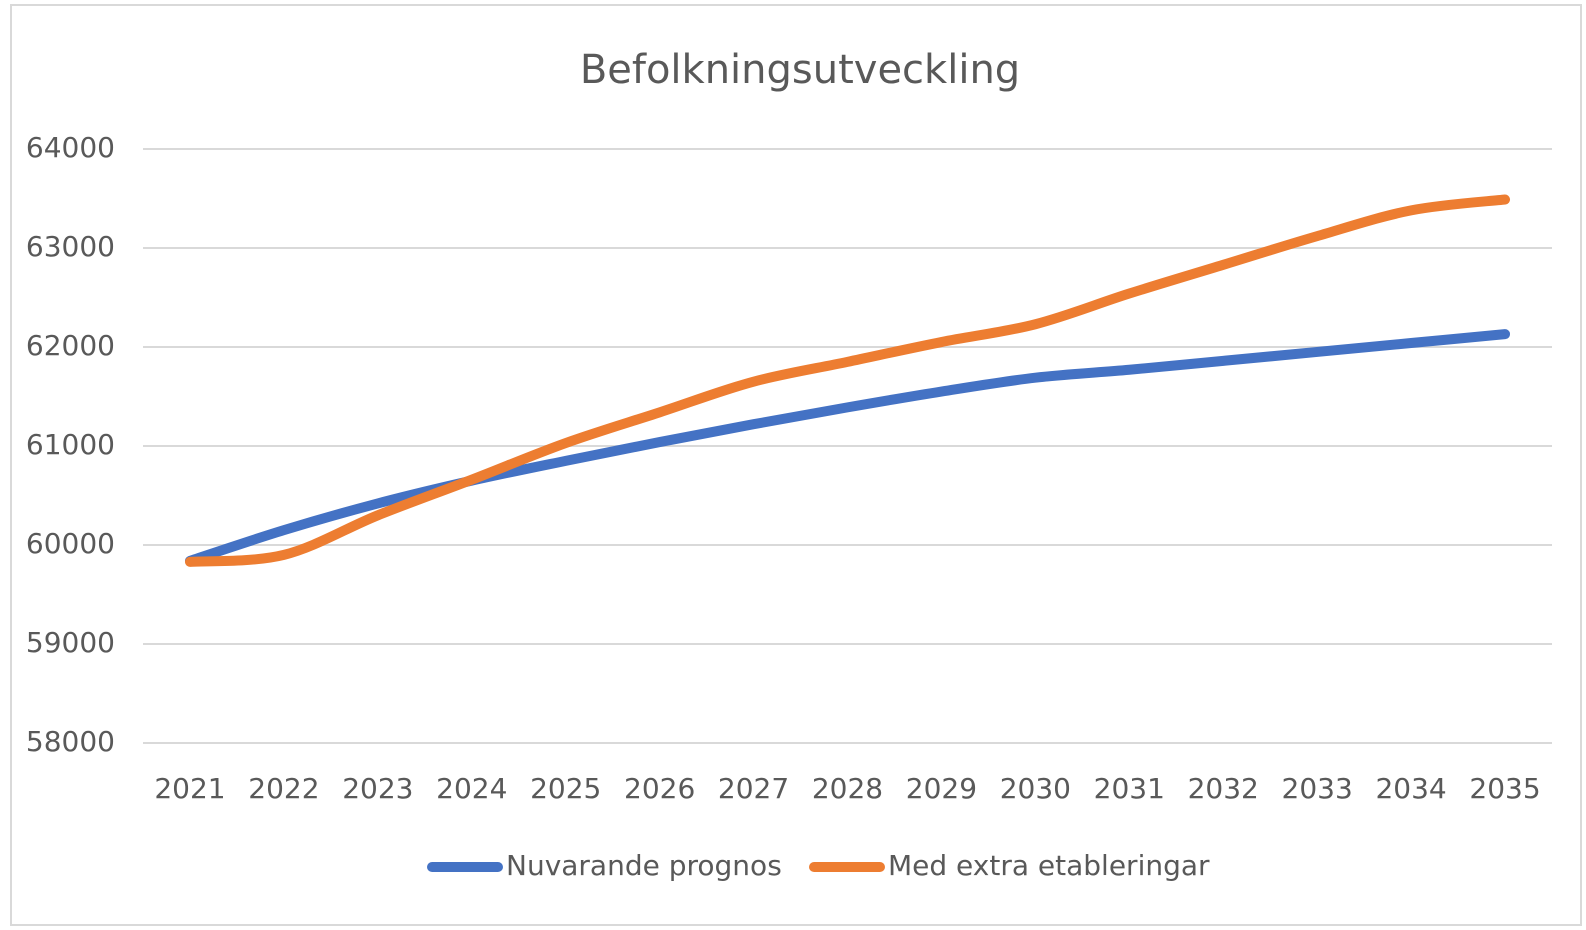 The height and width of the screenshot is (930, 1586). I want to click on y-tick-label: 61000, so click(70, 444).